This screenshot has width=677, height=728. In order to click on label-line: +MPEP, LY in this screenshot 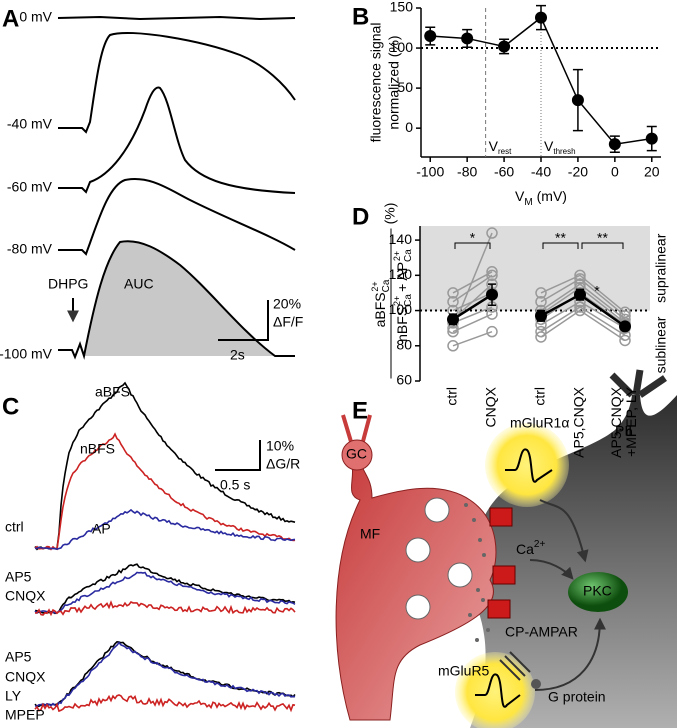, I will do `click(631, 421)`.